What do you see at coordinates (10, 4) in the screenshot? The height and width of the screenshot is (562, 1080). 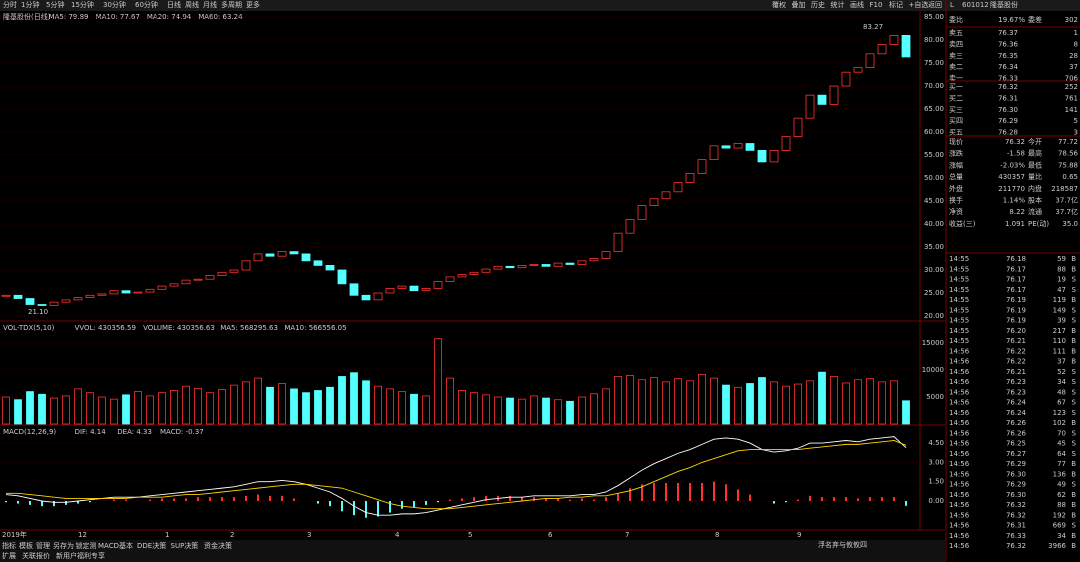 I see `tool-tab: 分时` at bounding box center [10, 4].